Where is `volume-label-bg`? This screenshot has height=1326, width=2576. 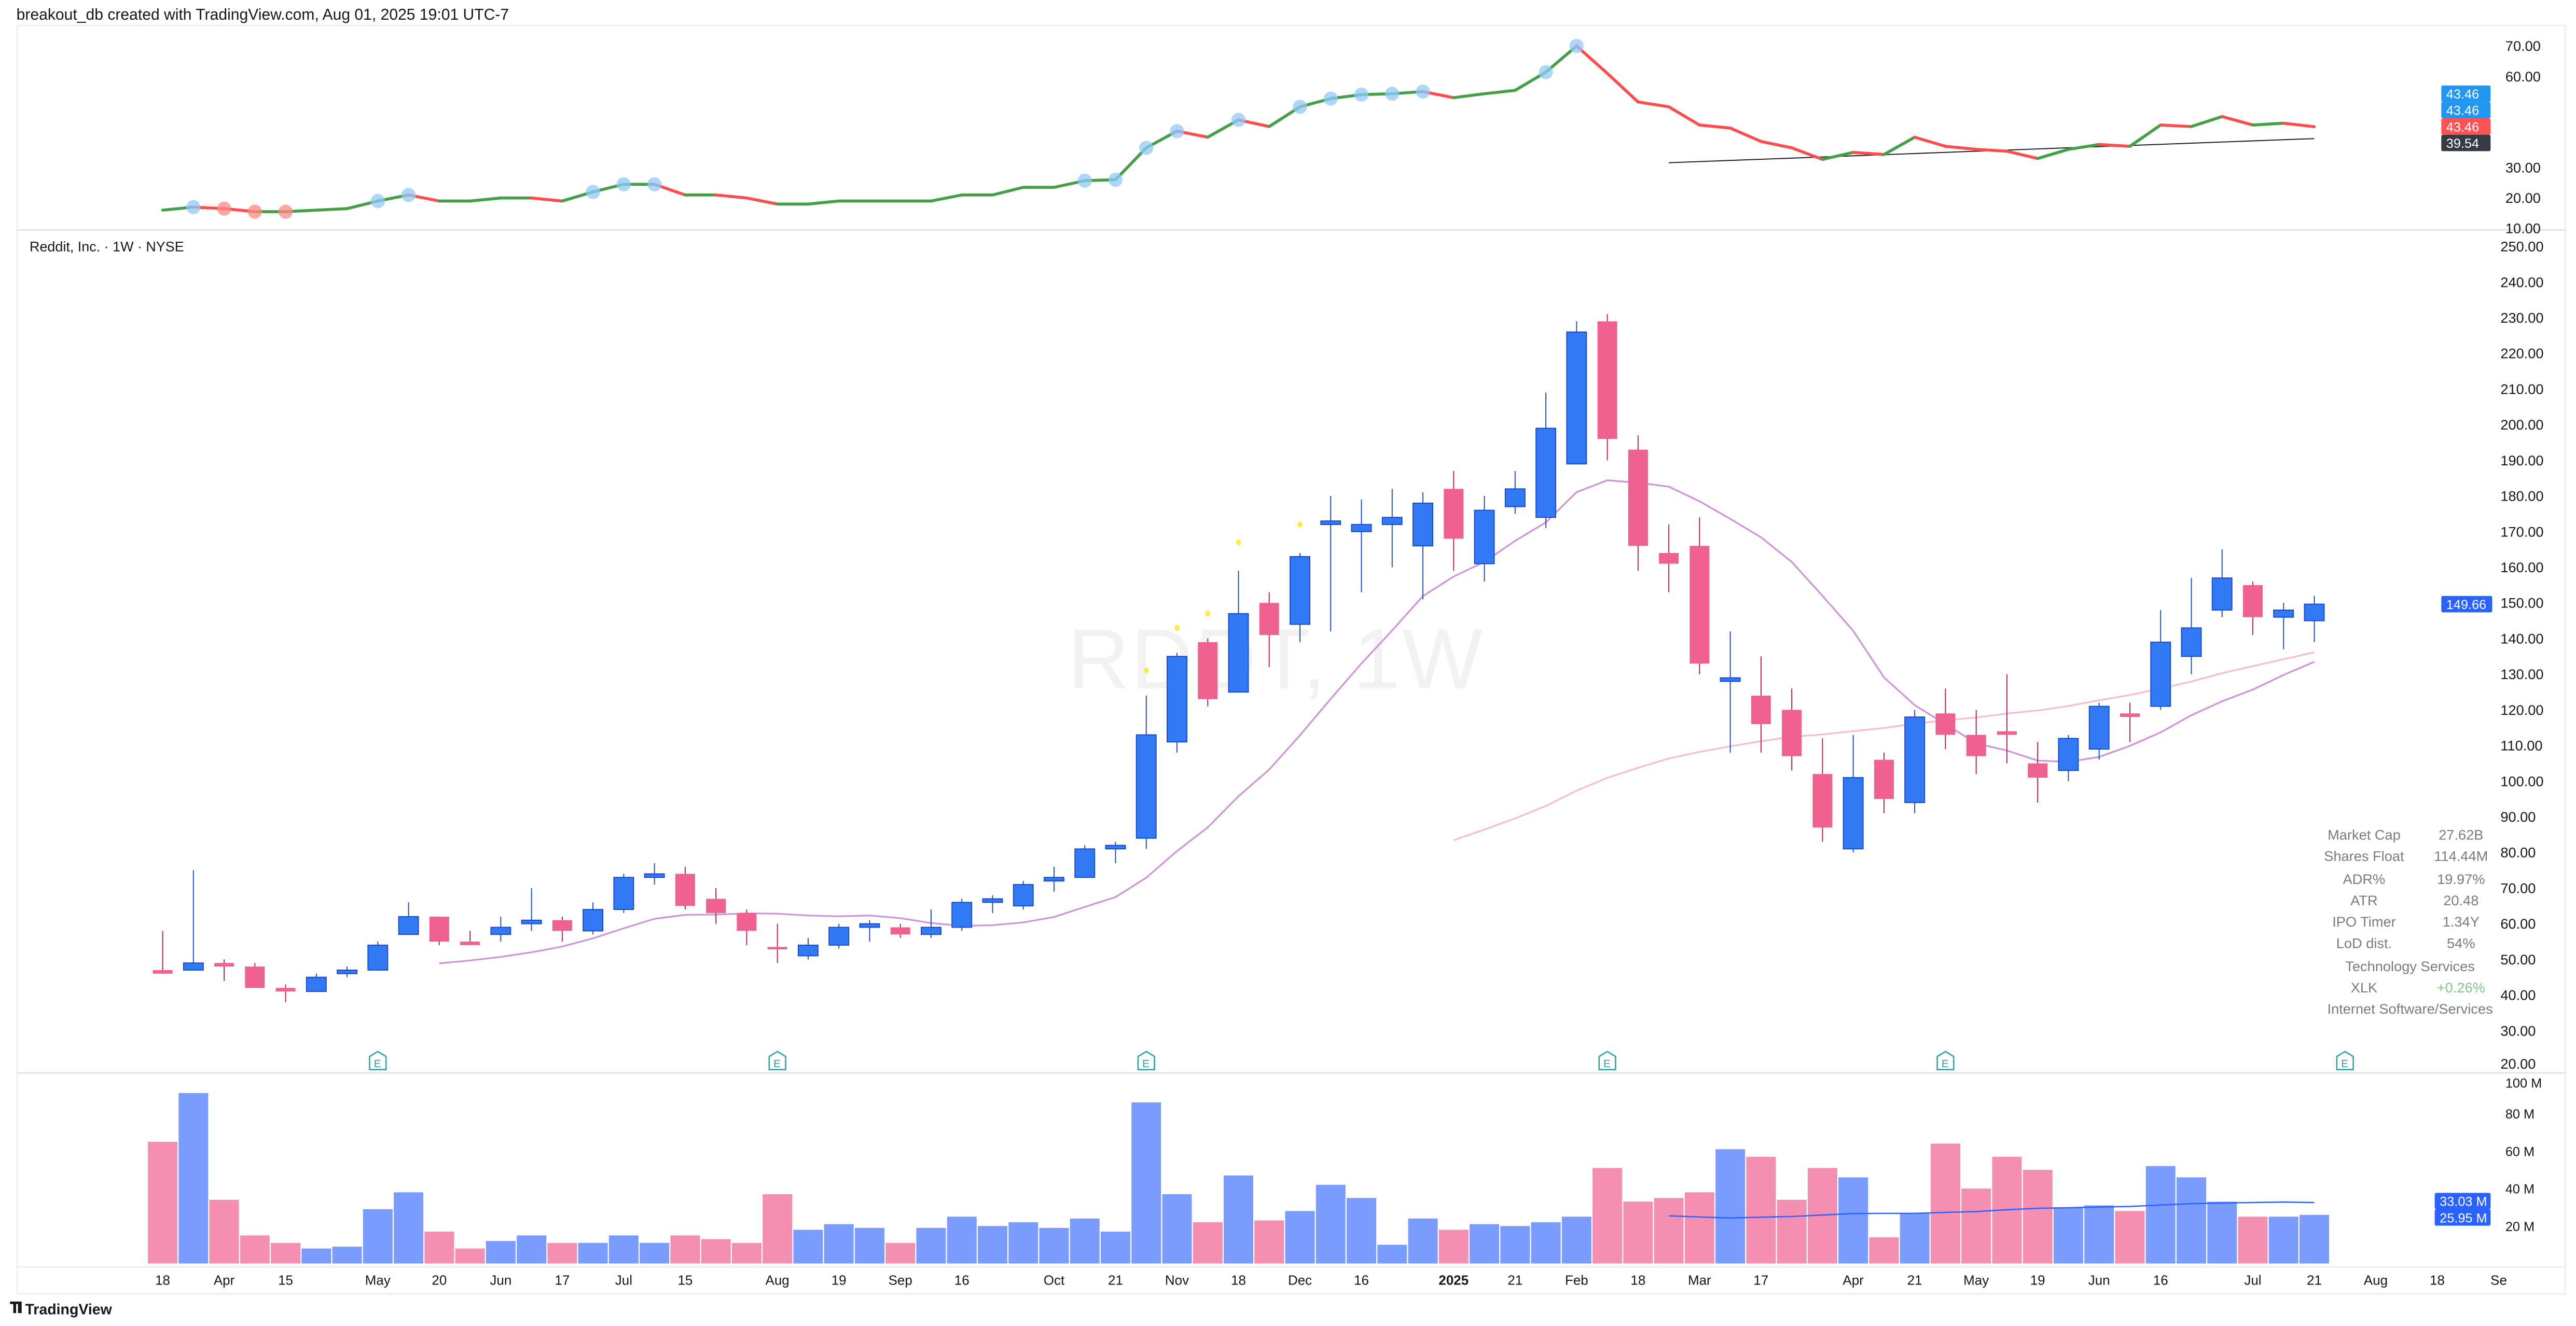
volume-label-bg is located at coordinates (2462, 1201).